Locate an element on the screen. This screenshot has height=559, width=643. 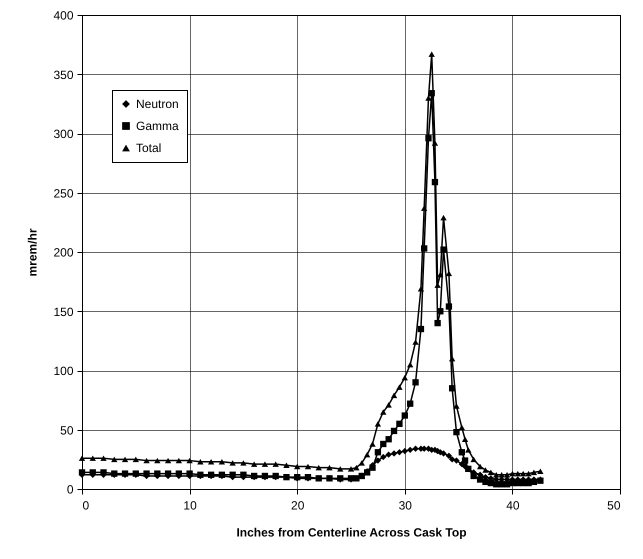
y-tick-label: 350 is located at coordinates (63, 75).